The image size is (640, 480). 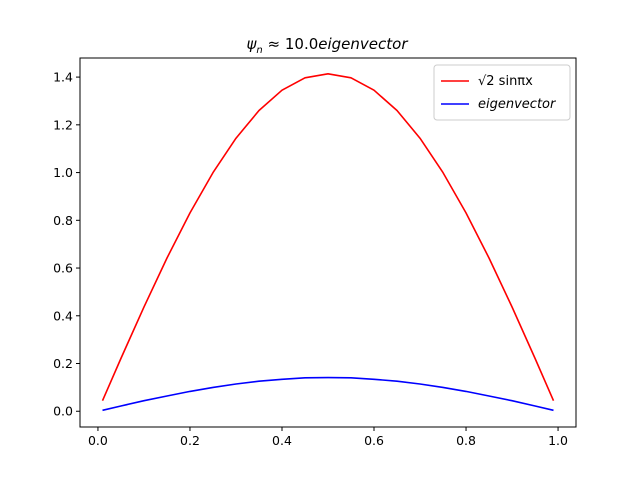 What do you see at coordinates (505, 81) in the screenshot?
I see `legend-label-sqrt2-sinpix: √2 sinπx` at bounding box center [505, 81].